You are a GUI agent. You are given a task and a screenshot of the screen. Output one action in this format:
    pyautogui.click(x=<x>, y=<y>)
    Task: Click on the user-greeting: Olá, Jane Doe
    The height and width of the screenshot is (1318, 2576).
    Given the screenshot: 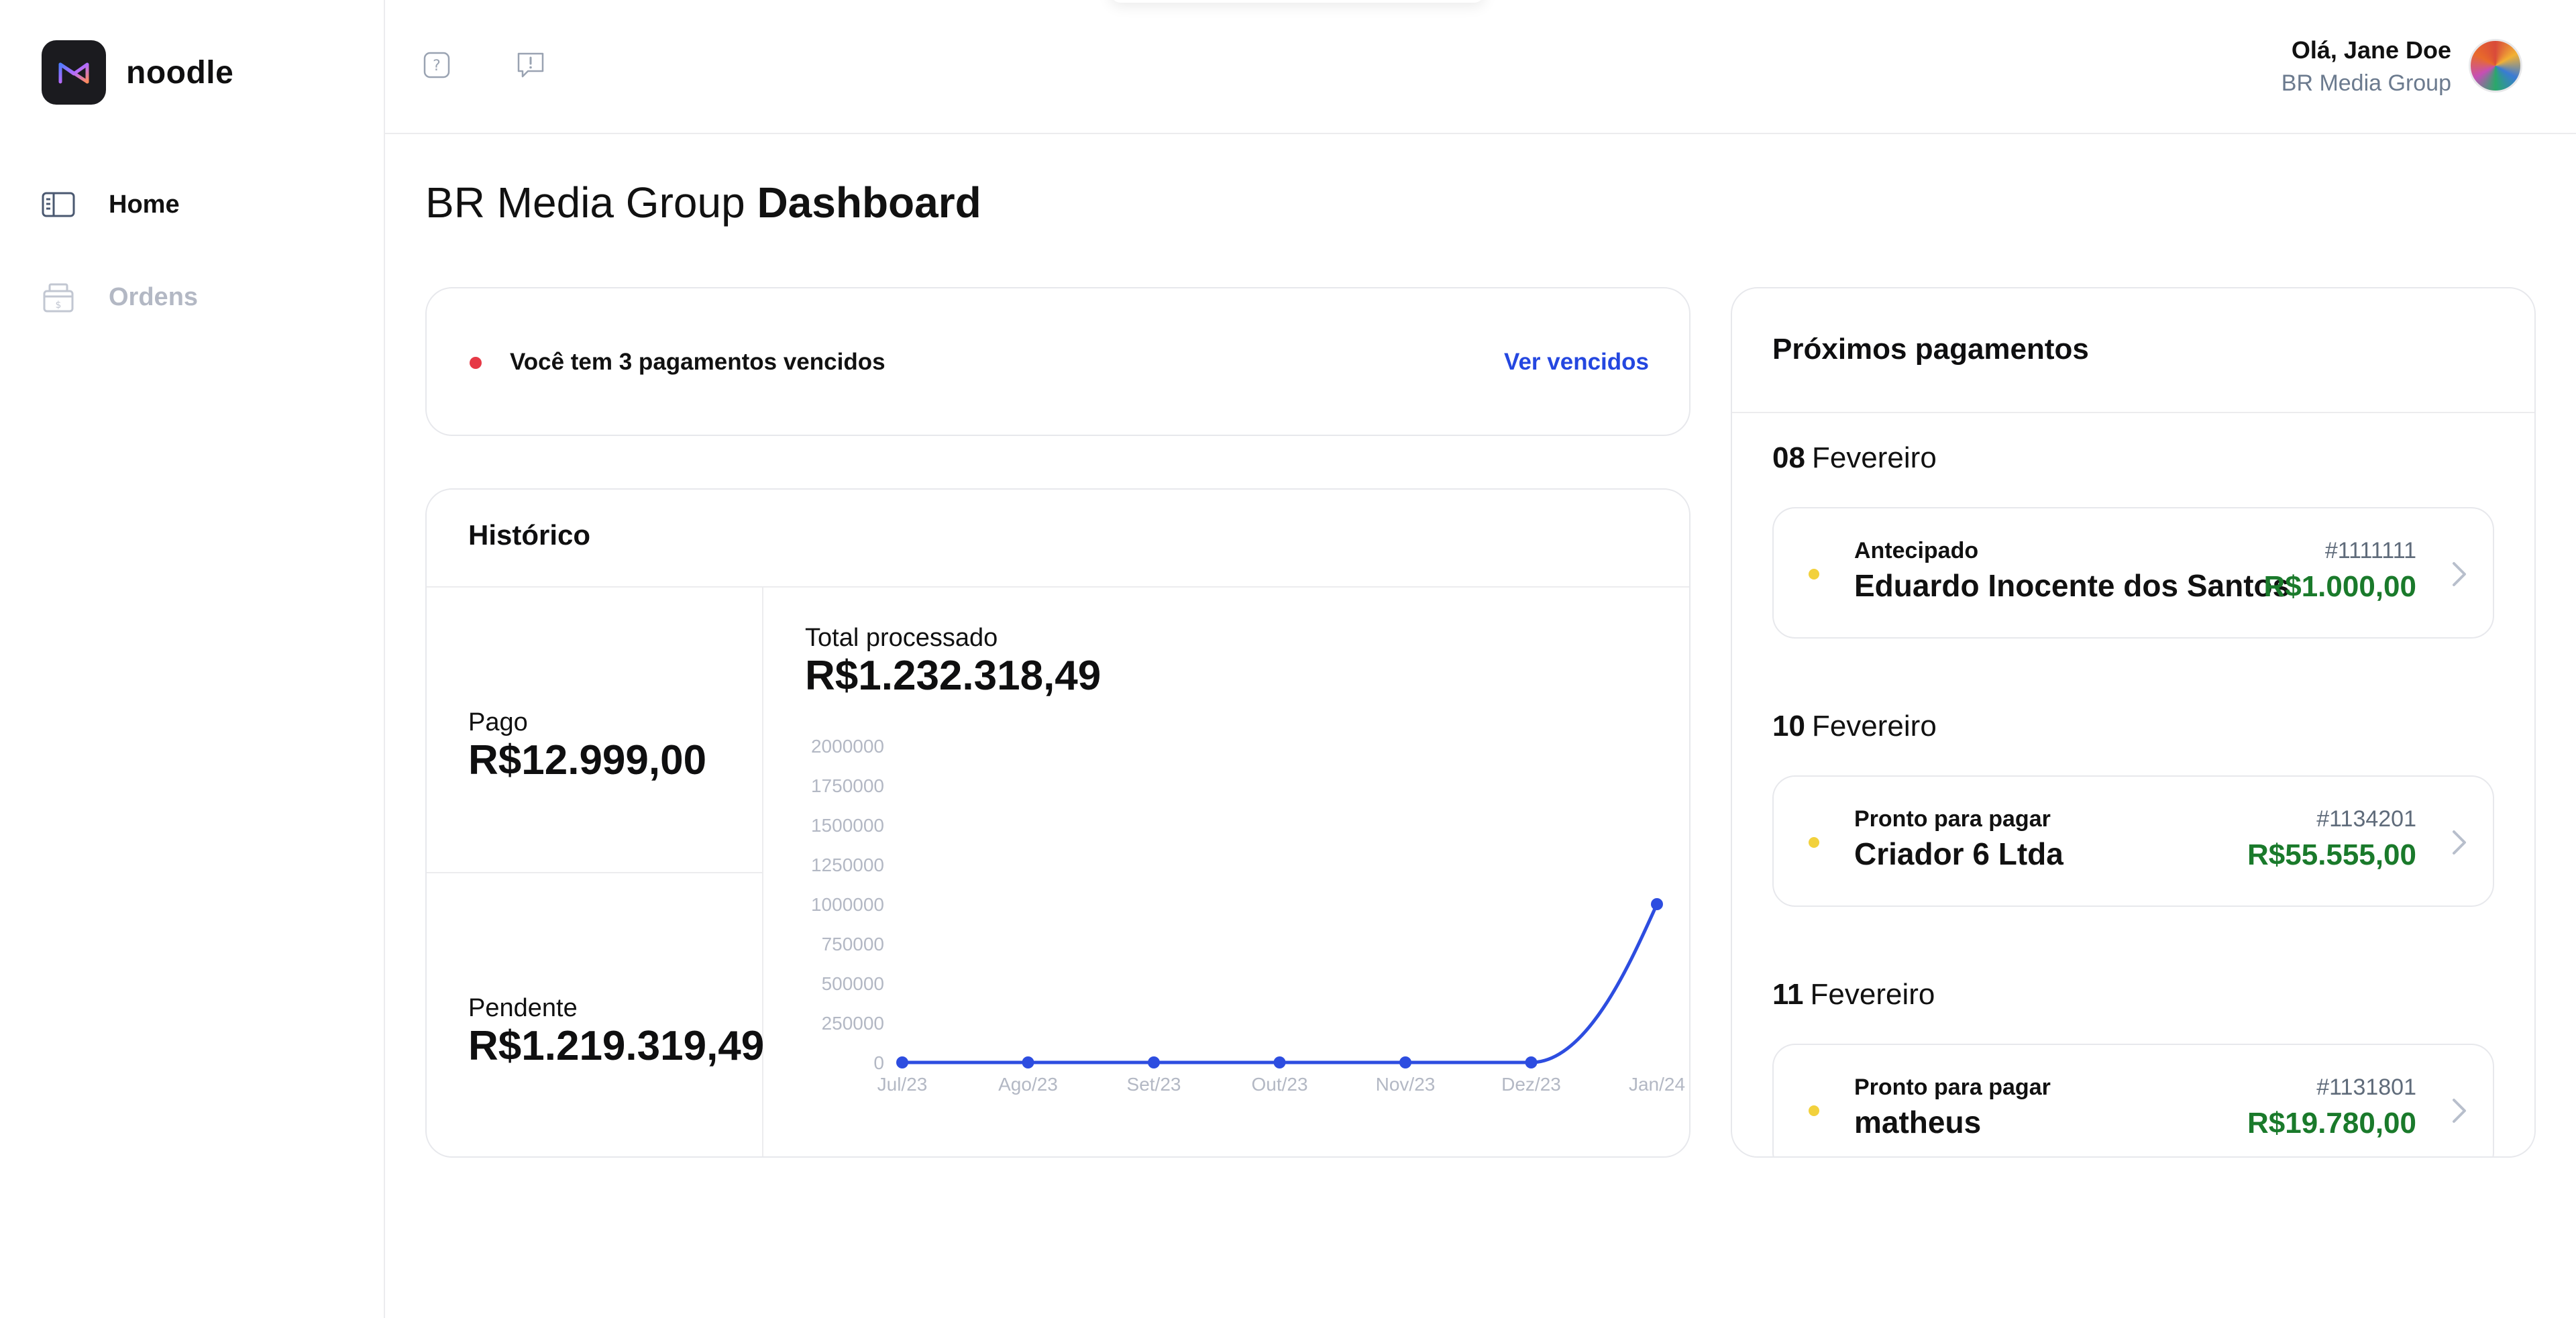 What is the action you would take?
    pyautogui.click(x=2371, y=50)
    